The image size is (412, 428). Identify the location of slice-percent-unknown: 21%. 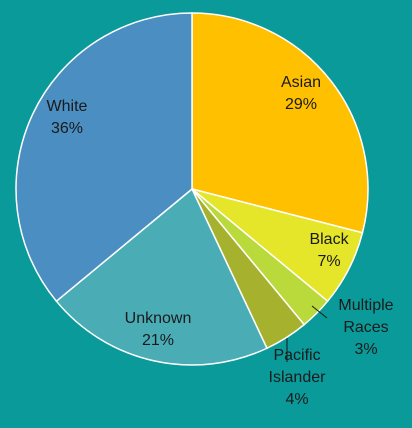
(158, 340).